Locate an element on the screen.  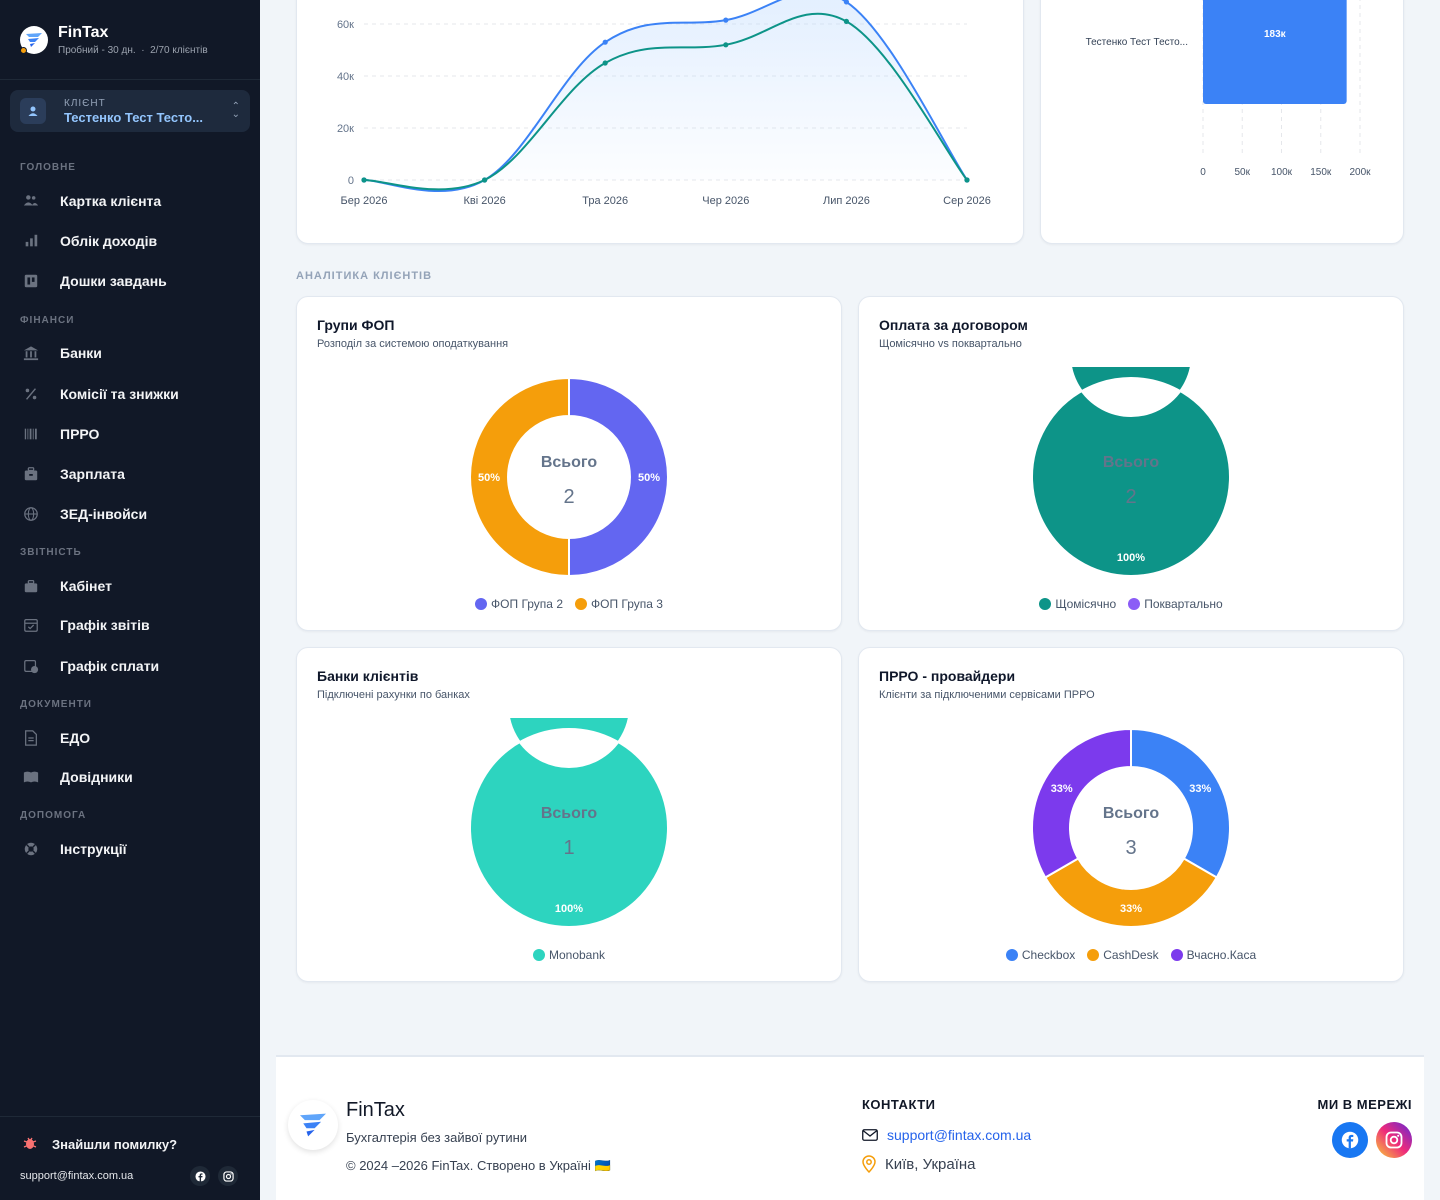
sidebar-item: Картка клієнта is located at coordinates (130, 201).